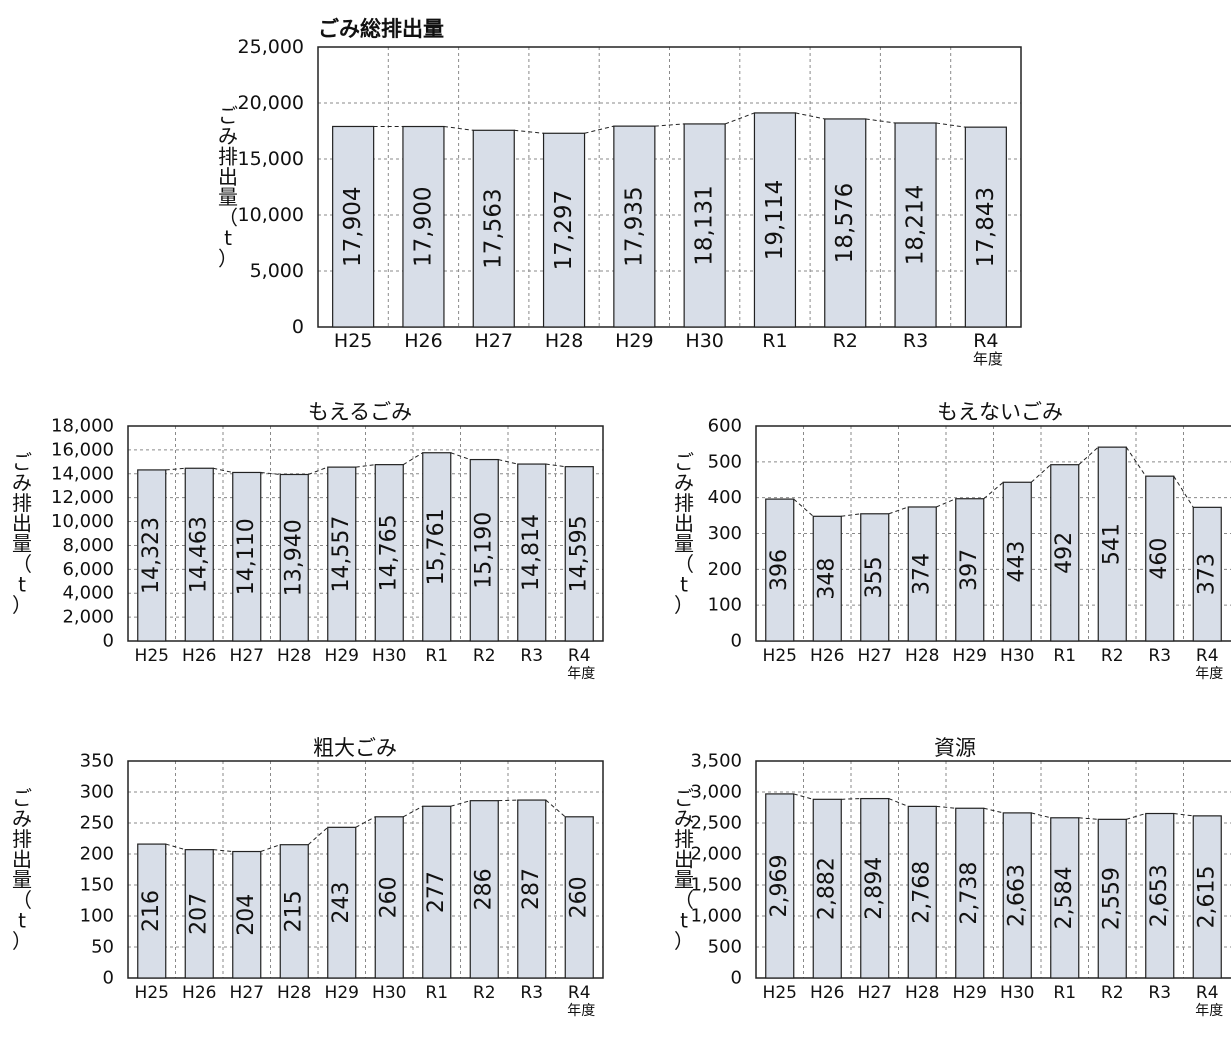  Describe the element at coordinates (775, 220) in the screenshot. I see `value-label: 19,114` at that location.